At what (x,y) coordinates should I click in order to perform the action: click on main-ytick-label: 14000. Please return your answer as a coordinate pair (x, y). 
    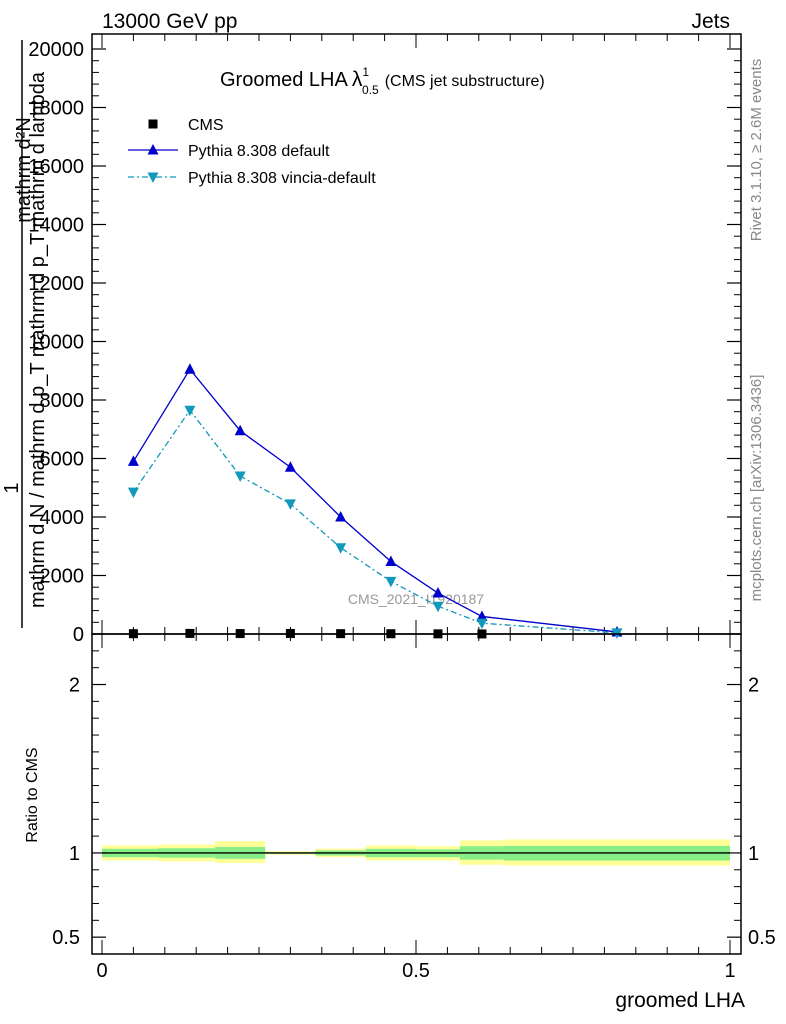
    Looking at the image, I should click on (56, 226).